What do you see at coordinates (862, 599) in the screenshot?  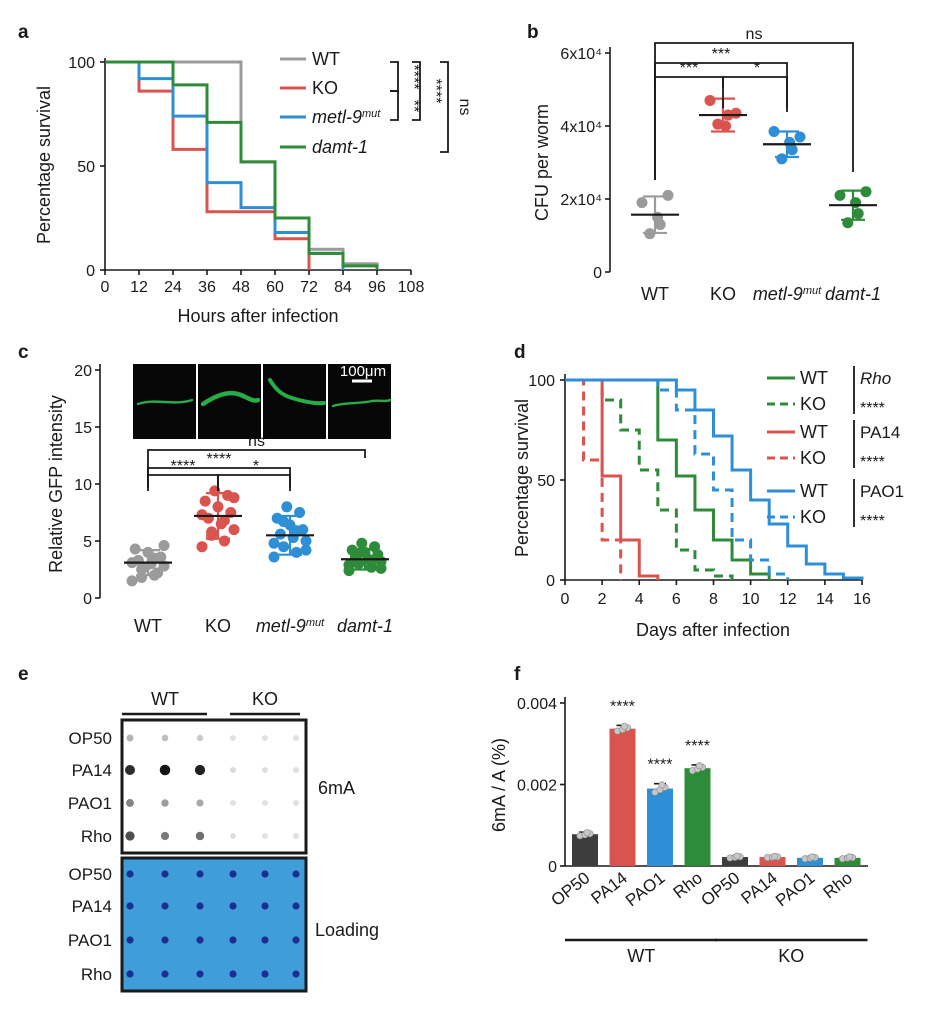 I see `x-tick-label: 16` at bounding box center [862, 599].